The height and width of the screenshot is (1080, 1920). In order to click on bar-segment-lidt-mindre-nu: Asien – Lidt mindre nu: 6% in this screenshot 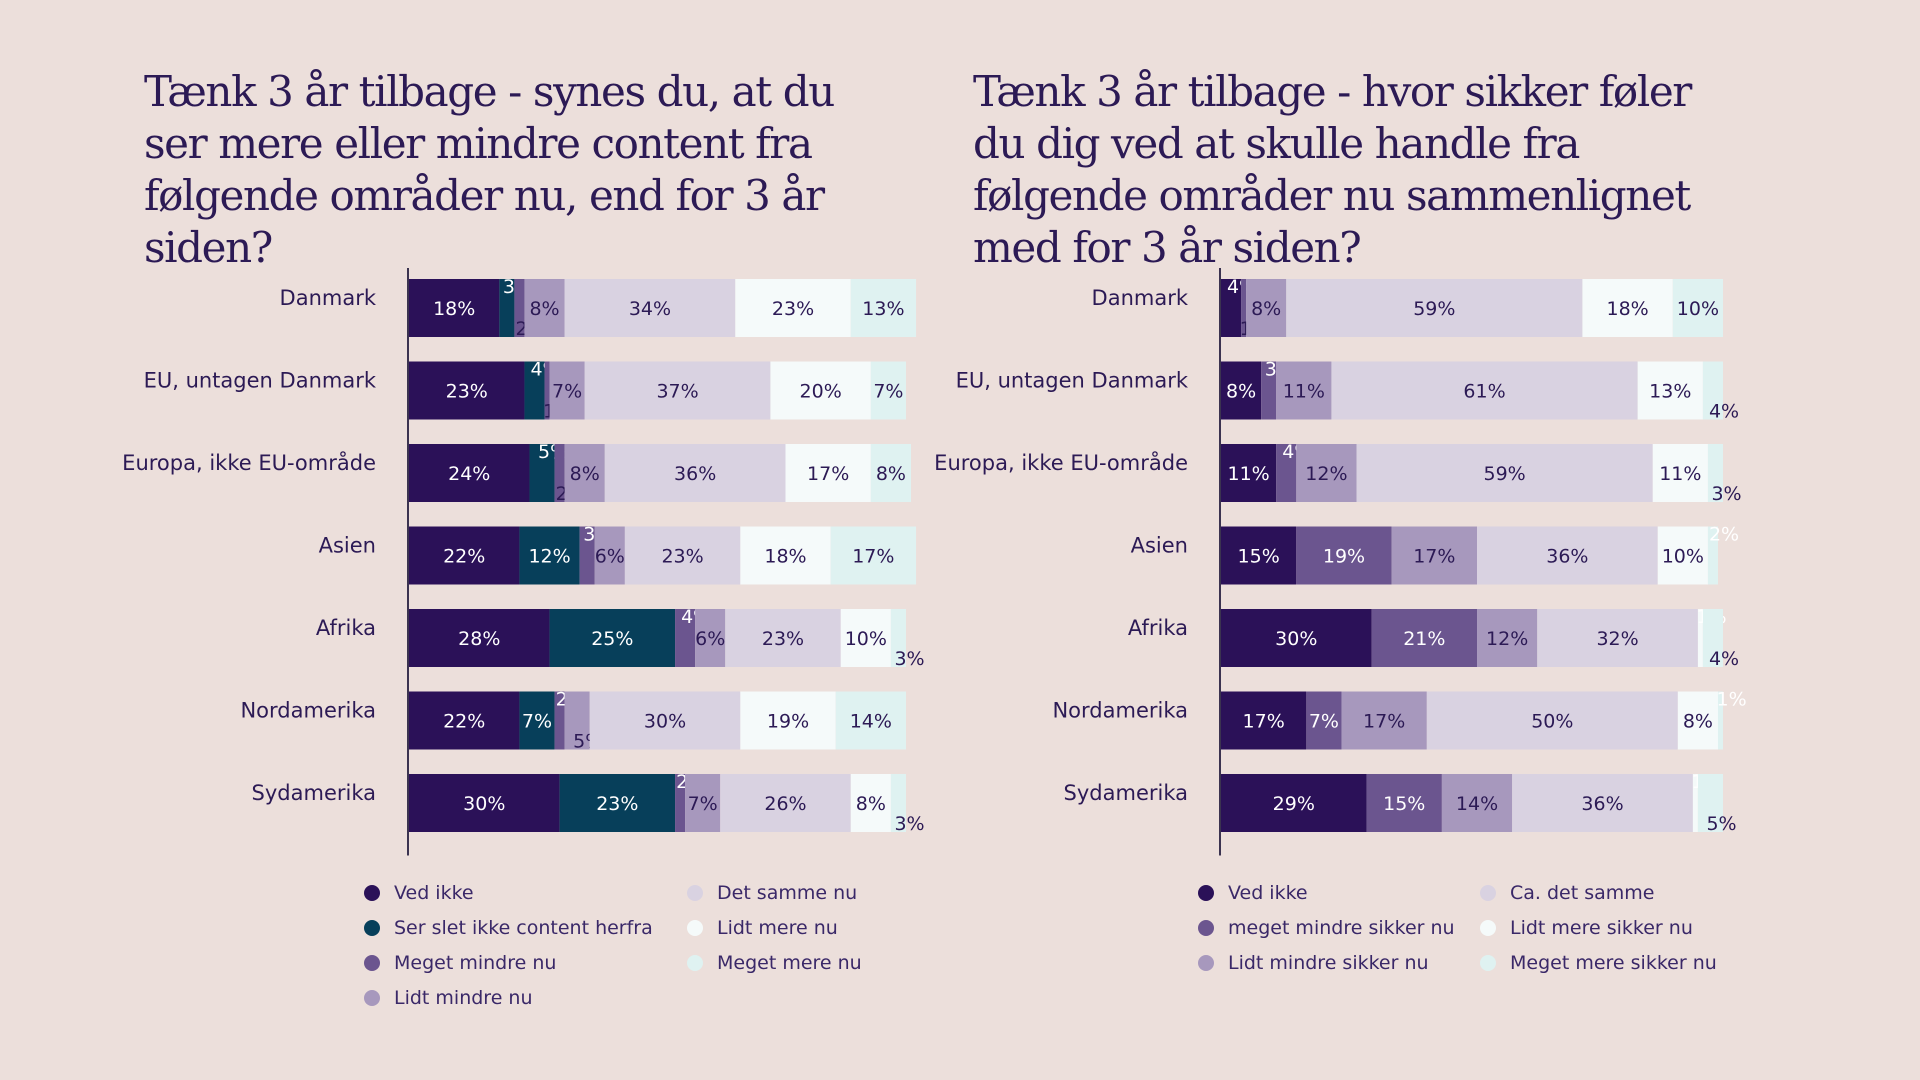, I will do `click(609, 555)`.